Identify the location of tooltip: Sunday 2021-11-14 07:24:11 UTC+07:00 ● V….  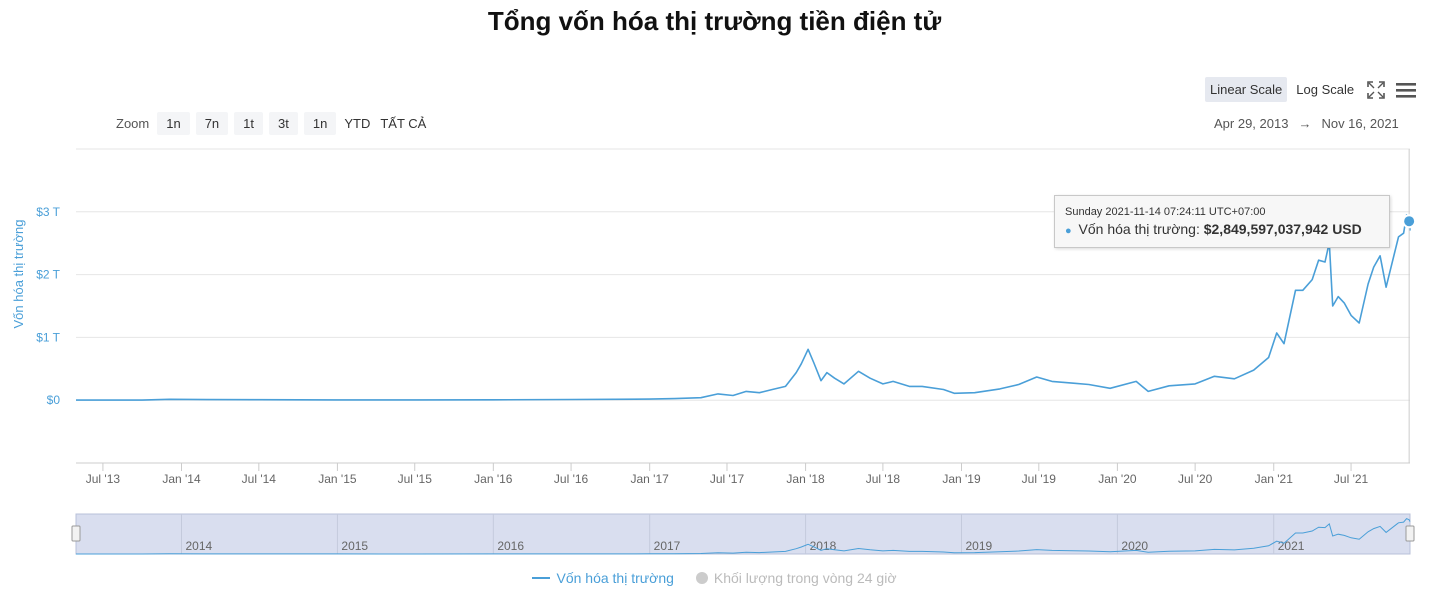
(1222, 221).